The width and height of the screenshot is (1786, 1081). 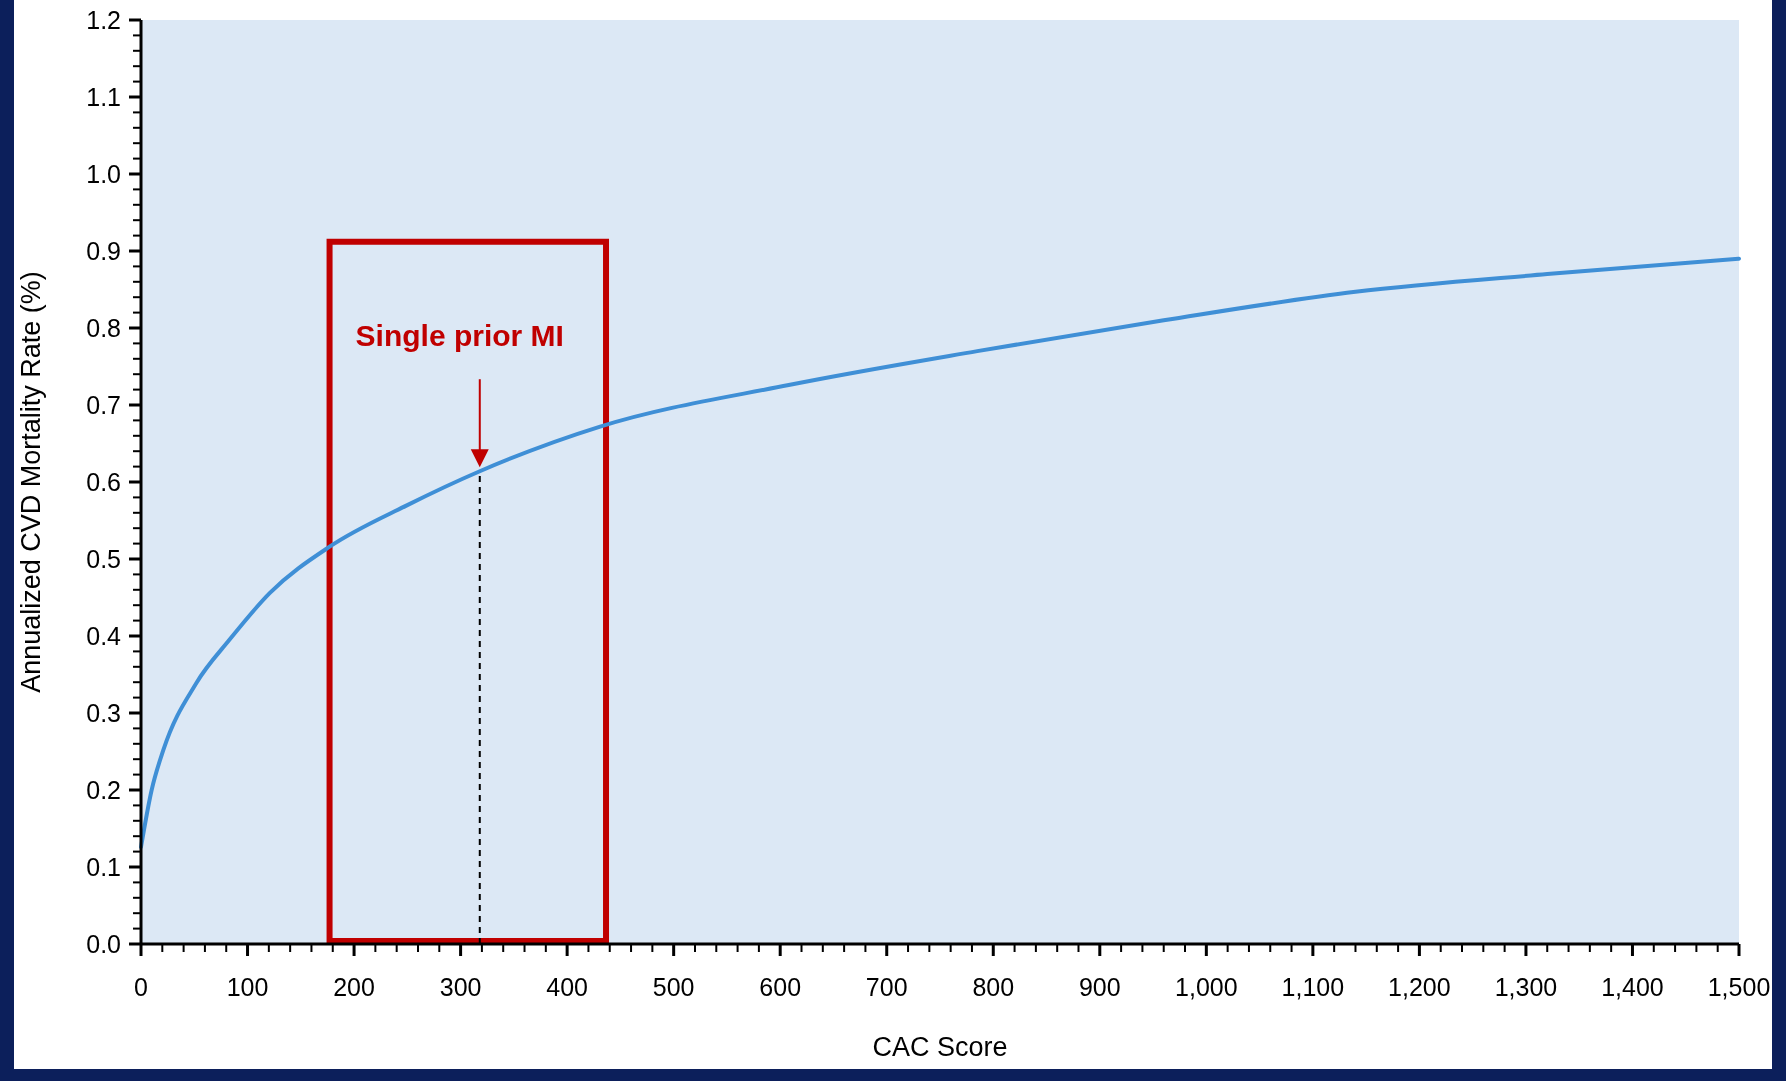 What do you see at coordinates (993, 987) in the screenshot?
I see `x-tick-label: 800` at bounding box center [993, 987].